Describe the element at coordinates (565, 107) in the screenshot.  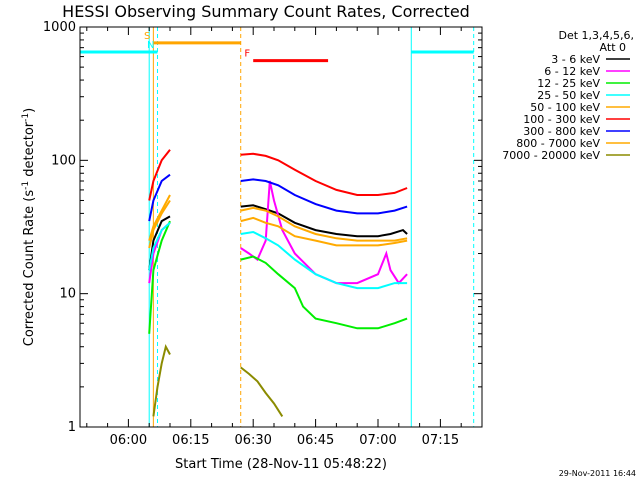
I see `legend-entry-label: 50 - 100 keV` at that location.